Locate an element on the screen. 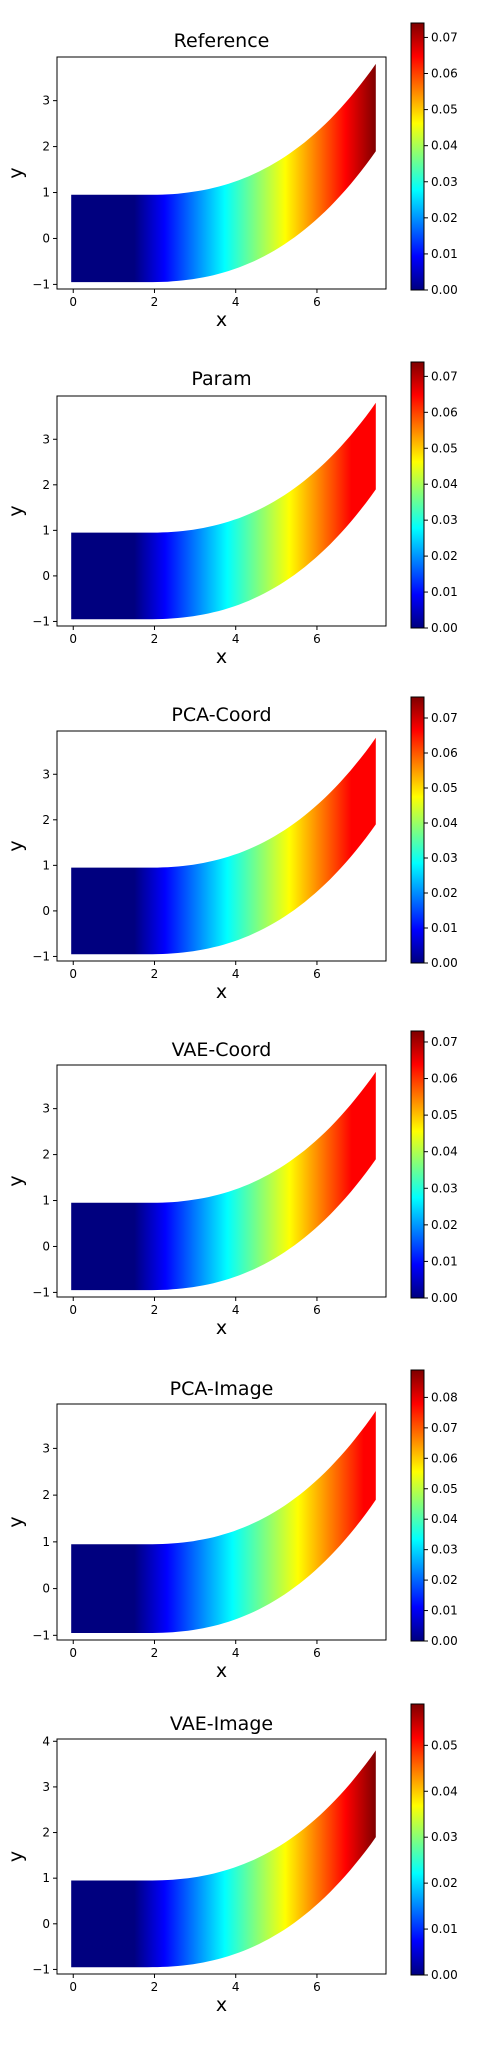 The image size is (481, 2045). chart-title: PCA-Coord is located at coordinates (221, 715).